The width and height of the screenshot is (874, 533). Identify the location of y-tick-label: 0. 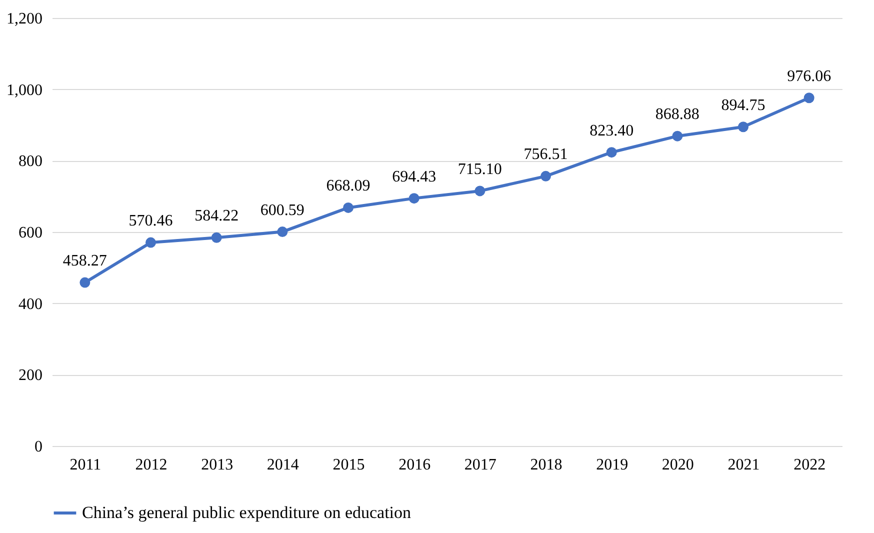
(38, 447).